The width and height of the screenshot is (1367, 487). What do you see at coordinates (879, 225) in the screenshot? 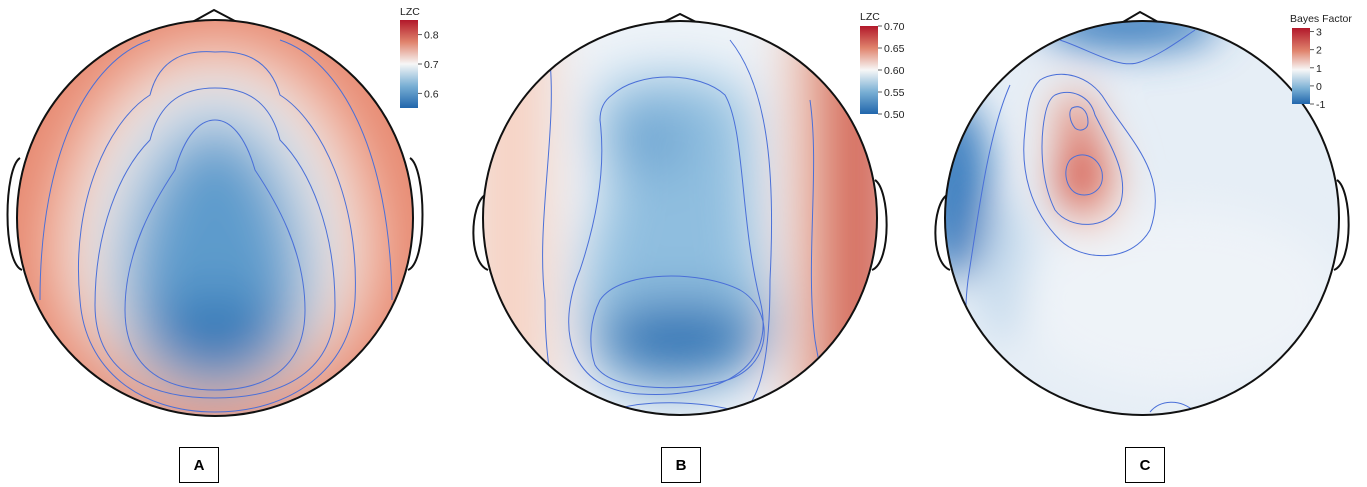
I see `right-ear-b` at bounding box center [879, 225].